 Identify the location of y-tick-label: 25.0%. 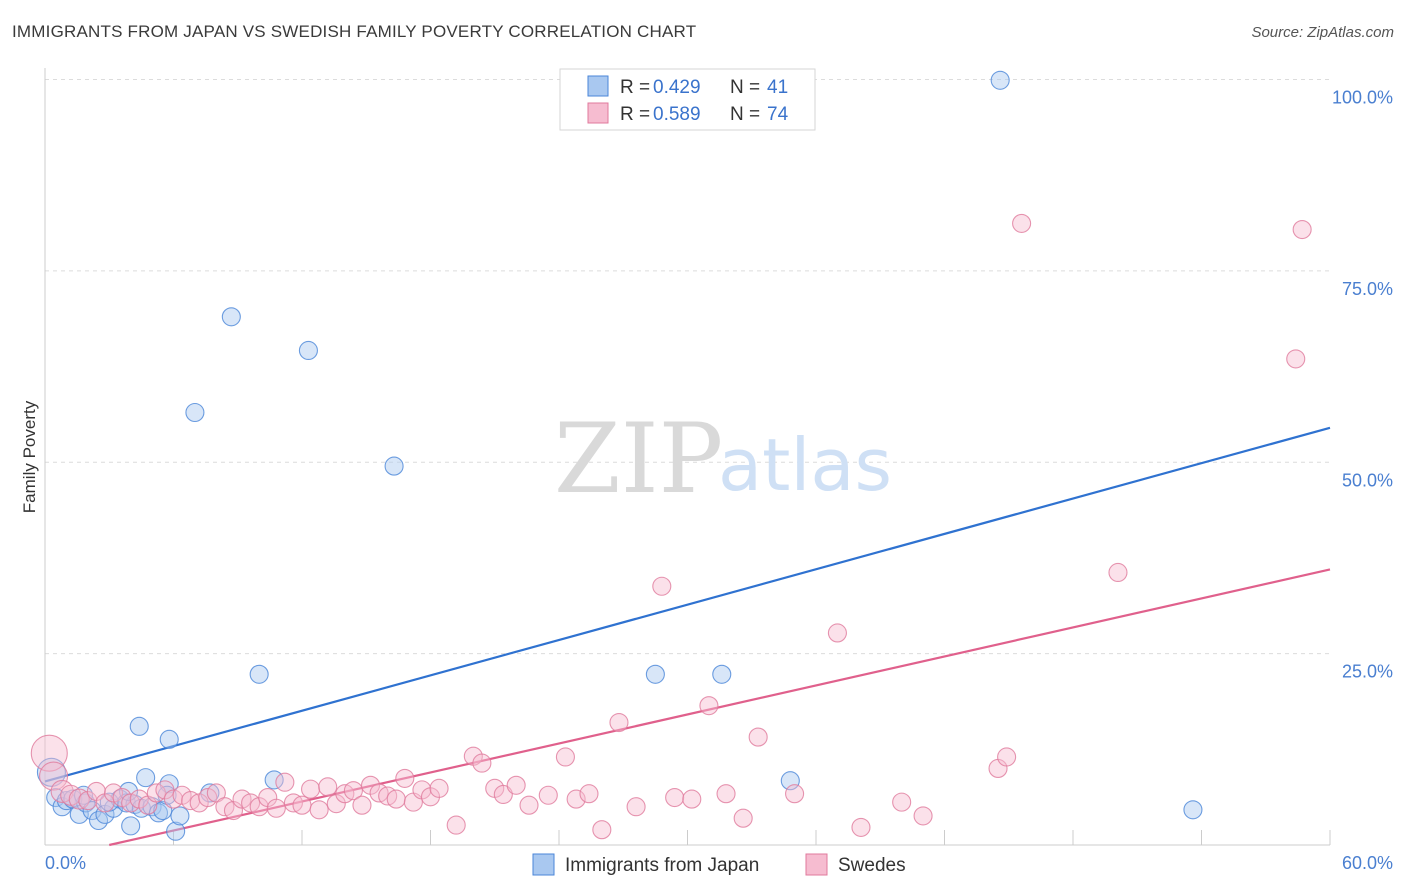
(1367, 672).